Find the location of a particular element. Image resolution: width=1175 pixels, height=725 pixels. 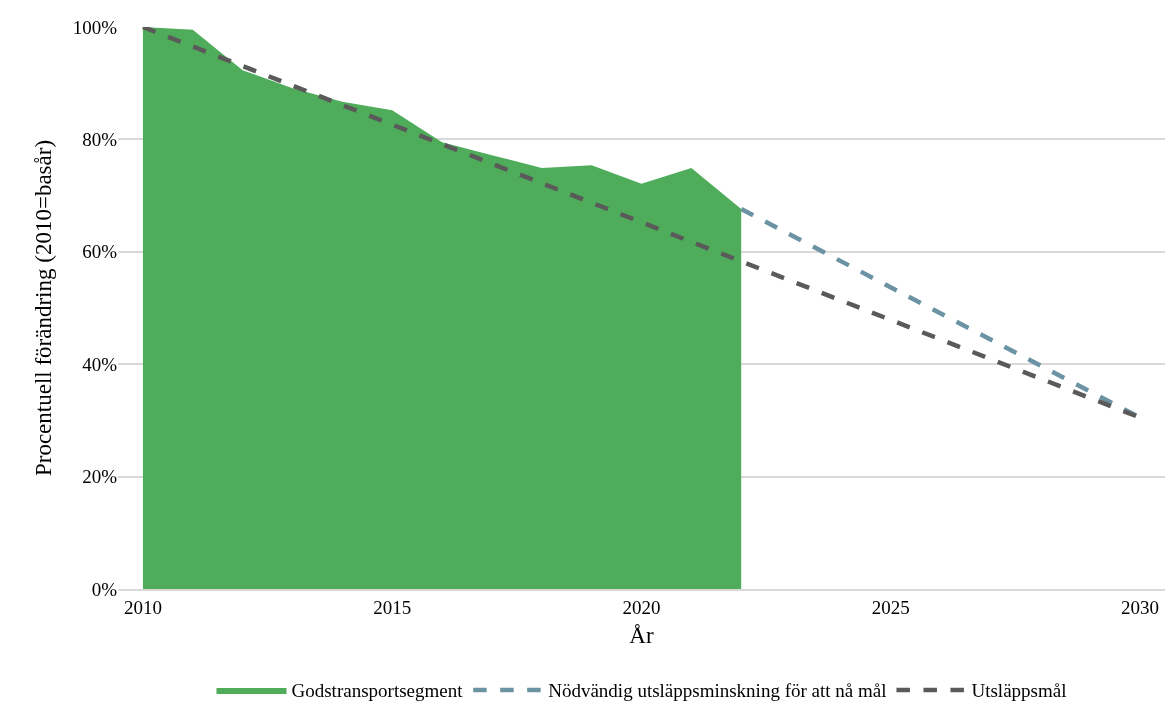

x-axis-title: År is located at coordinates (641, 635).